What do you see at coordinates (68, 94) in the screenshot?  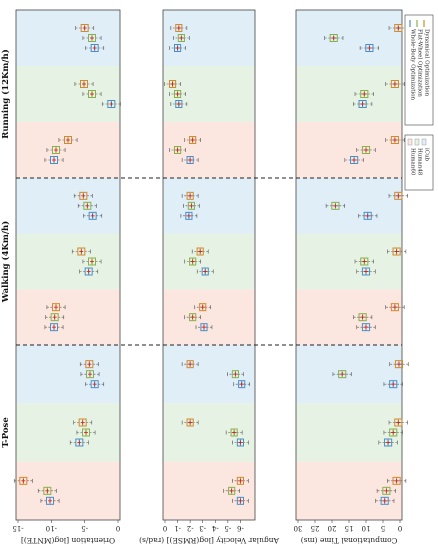 I see `bg-orientation-running-human48` at bounding box center [68, 94].